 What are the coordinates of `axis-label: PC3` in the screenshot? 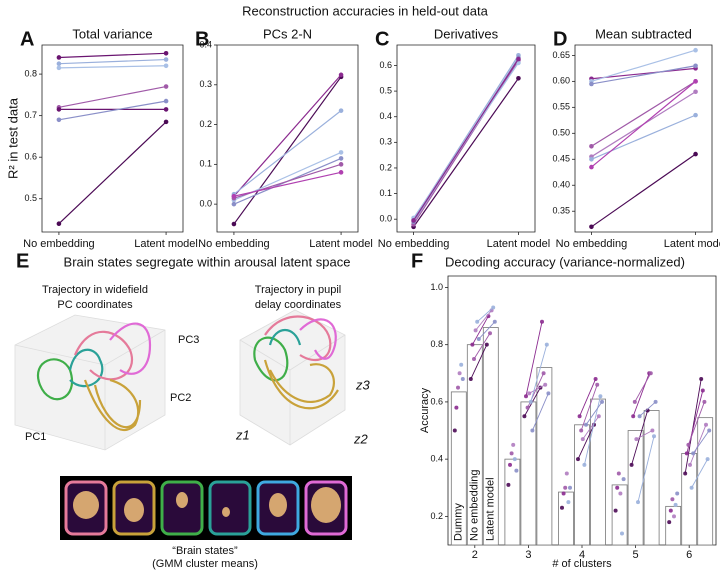 It's located at (188, 340).